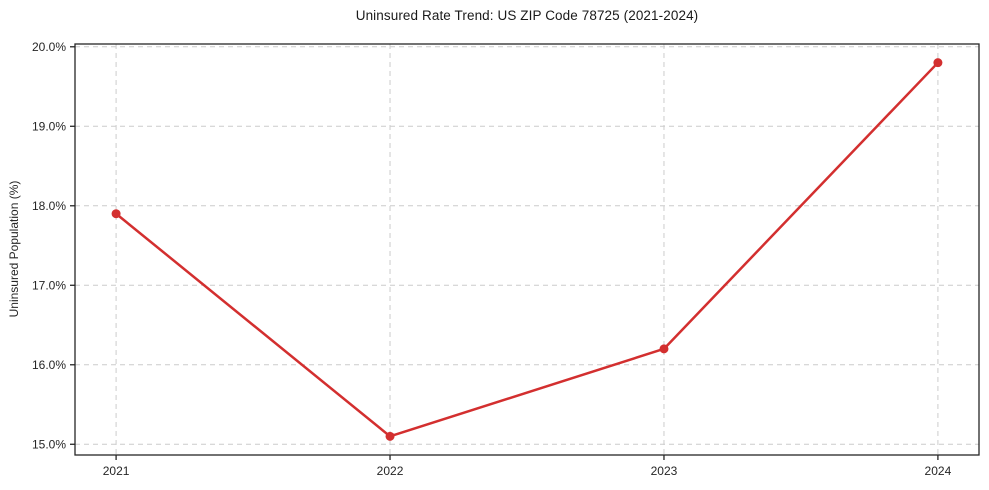 The image size is (989, 490). I want to click on y-tick-label: 16.0%, so click(49, 365).